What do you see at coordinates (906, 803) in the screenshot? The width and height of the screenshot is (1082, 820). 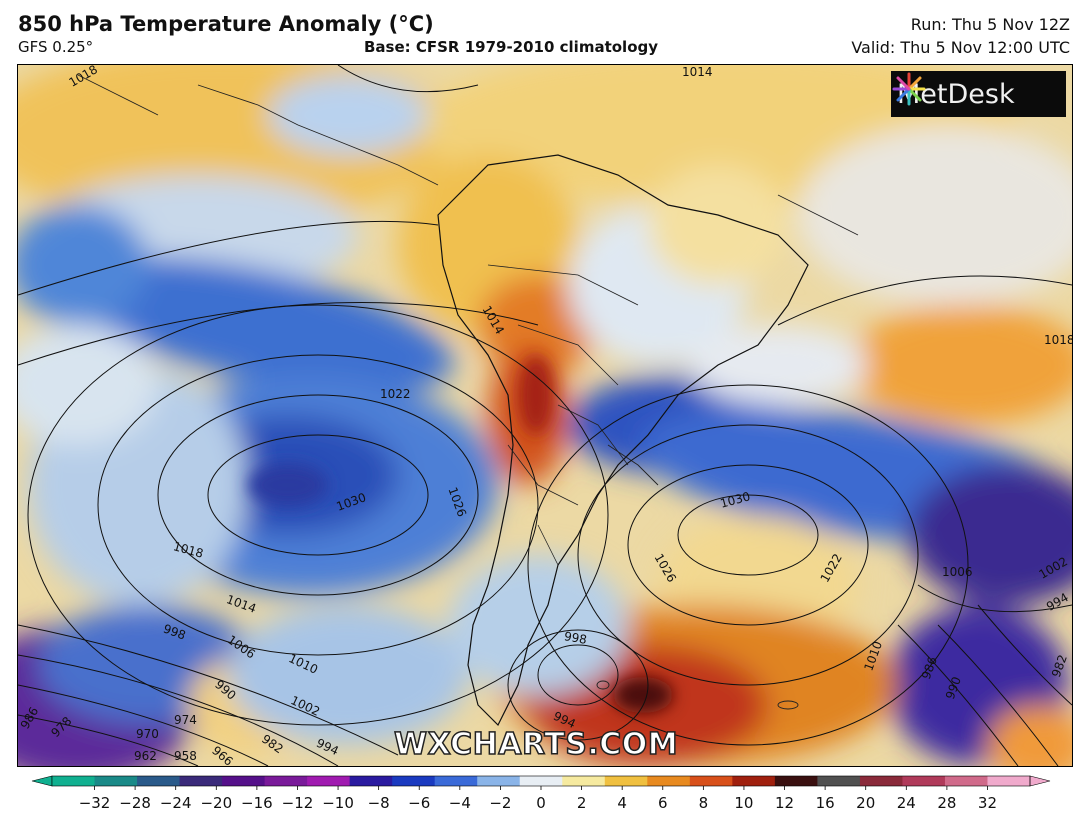 I see `colorbar-tick-label: 24` at bounding box center [906, 803].